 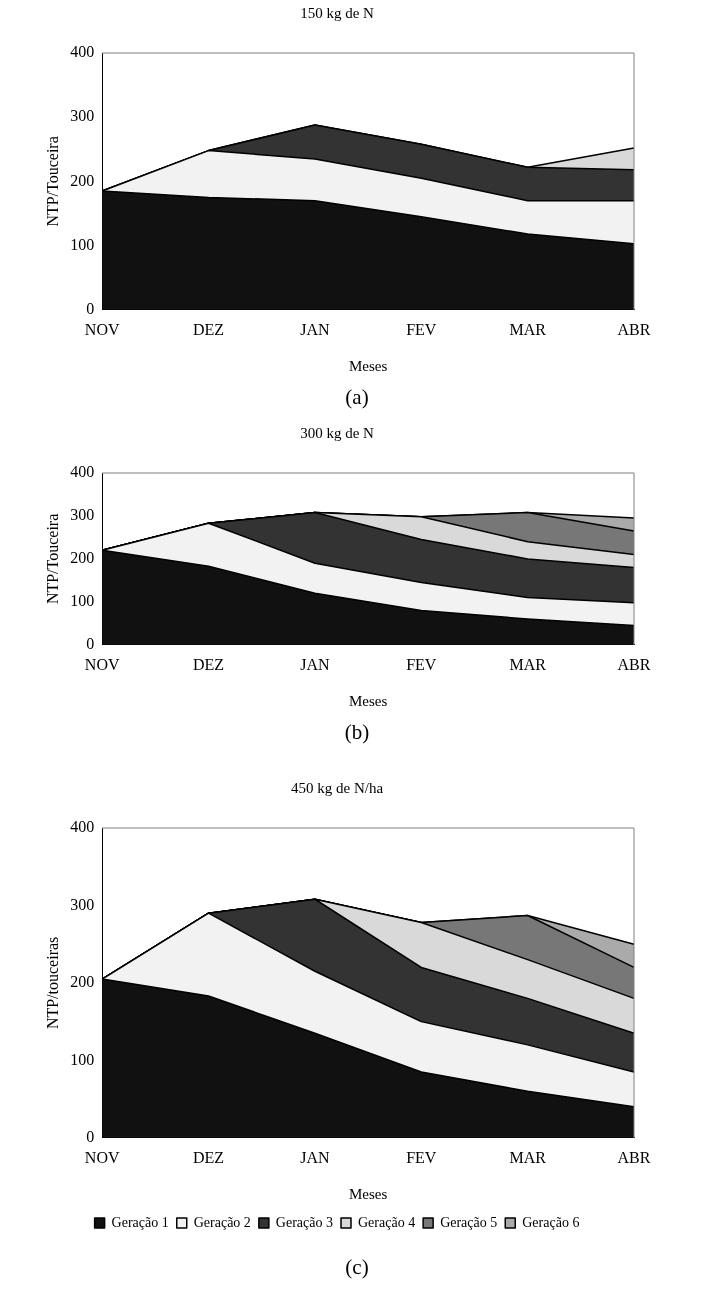 I want to click on text: (a), so click(x=357, y=397).